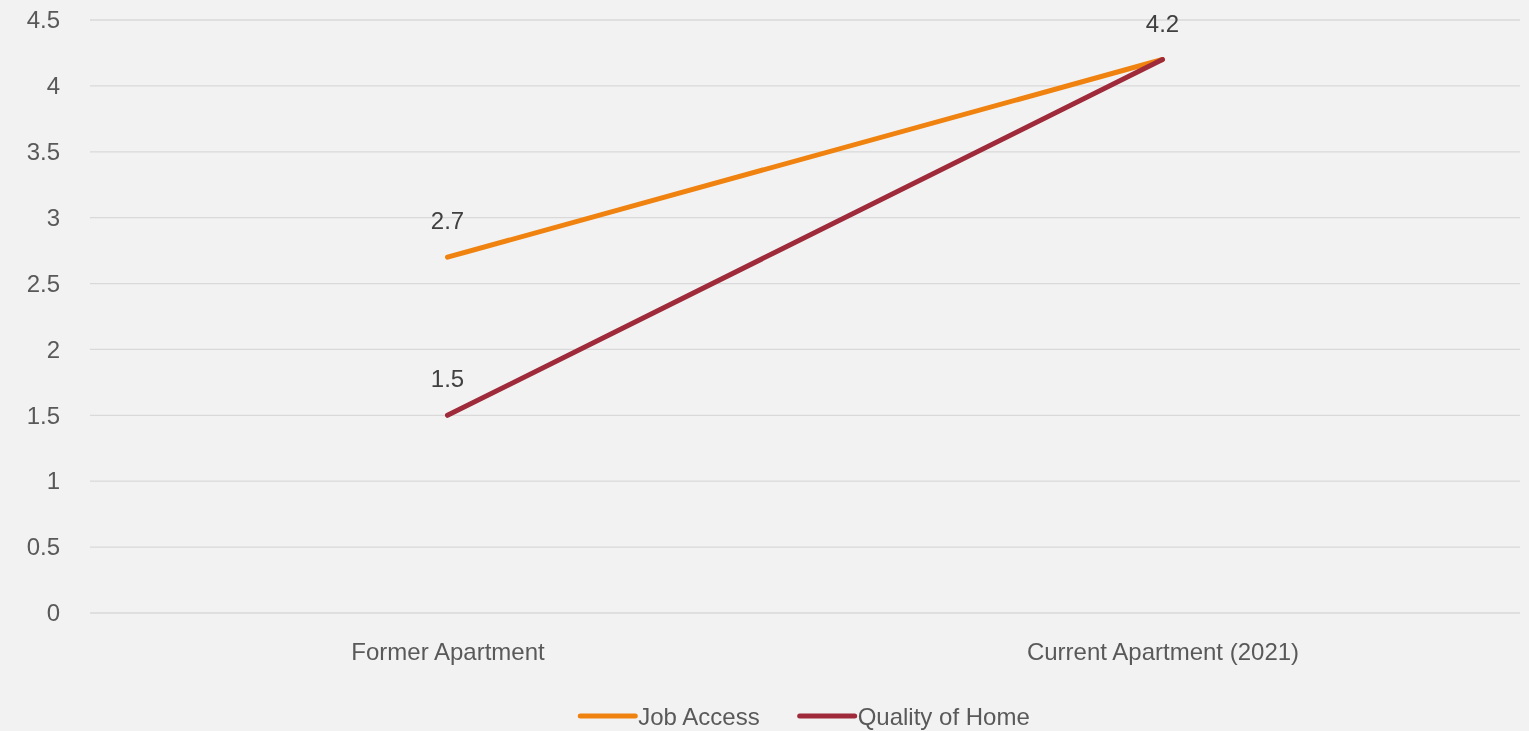 The image size is (1529, 731). What do you see at coordinates (1162, 23) in the screenshot?
I see `data-label: 4.2` at bounding box center [1162, 23].